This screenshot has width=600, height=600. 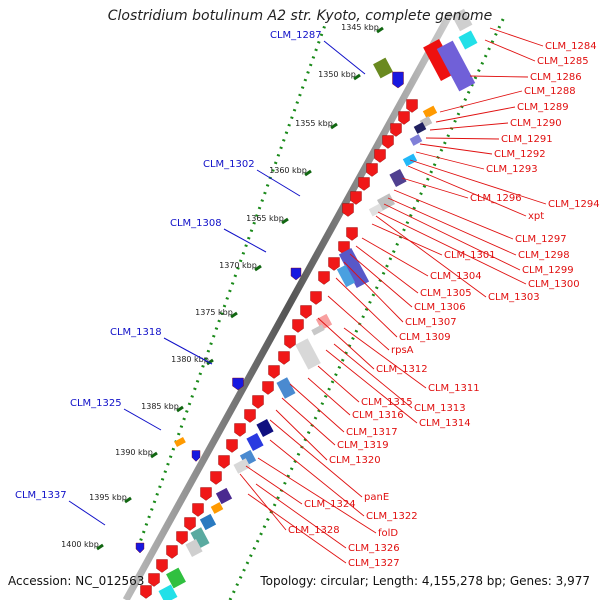 I want to click on right-gene-label: CLM_1303, so click(x=514, y=297).